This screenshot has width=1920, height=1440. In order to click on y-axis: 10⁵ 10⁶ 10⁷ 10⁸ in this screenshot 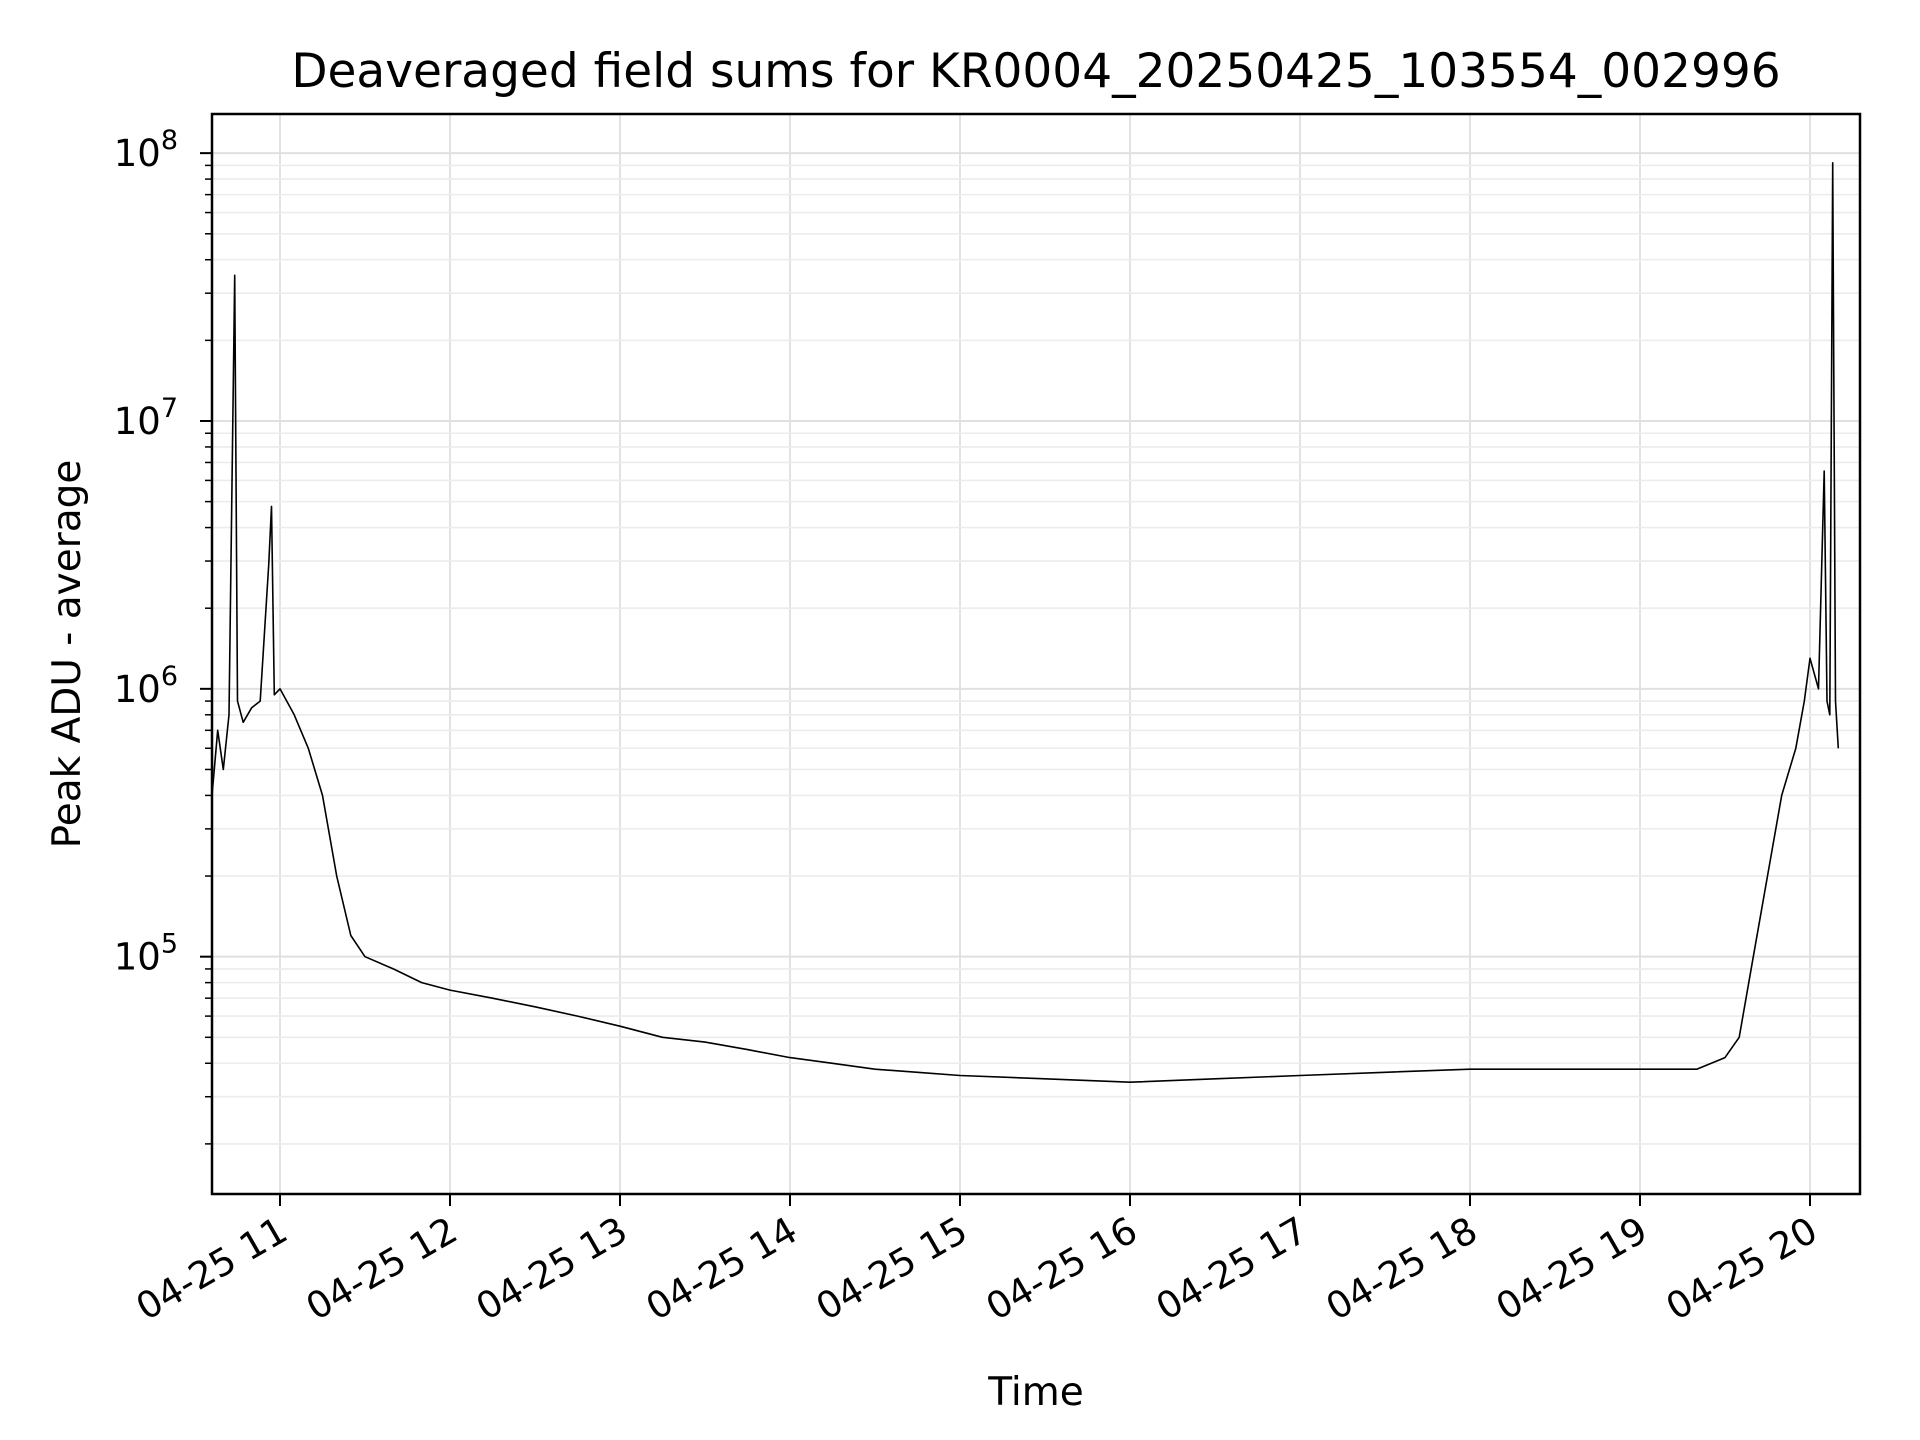, I will do `click(163, 635)`.